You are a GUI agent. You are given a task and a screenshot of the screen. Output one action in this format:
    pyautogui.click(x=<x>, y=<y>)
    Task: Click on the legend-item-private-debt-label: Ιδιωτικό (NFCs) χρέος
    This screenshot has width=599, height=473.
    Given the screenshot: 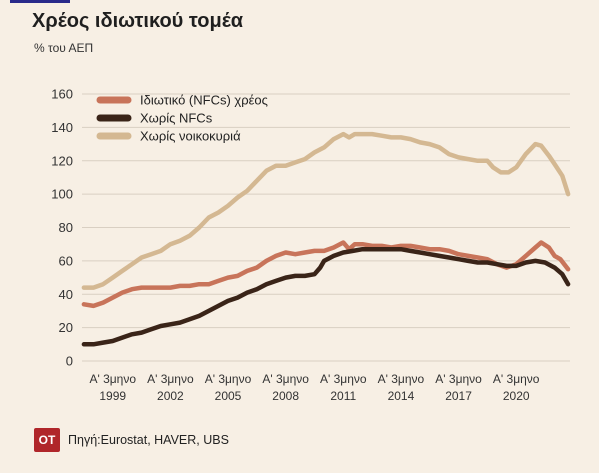 What is the action you would take?
    pyautogui.click(x=204, y=100)
    